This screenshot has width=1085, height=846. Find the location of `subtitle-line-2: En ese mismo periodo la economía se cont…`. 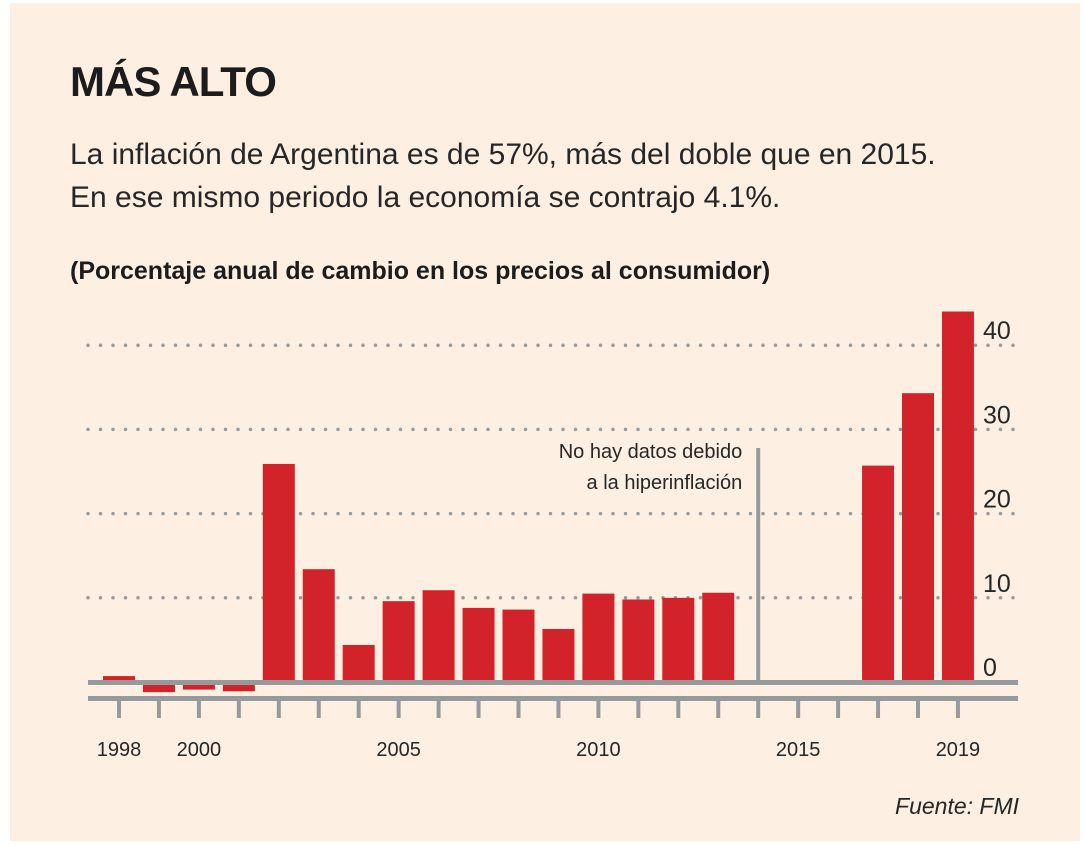

subtitle-line-2: En ese mismo periodo la economía se cont… is located at coordinates (425, 197).